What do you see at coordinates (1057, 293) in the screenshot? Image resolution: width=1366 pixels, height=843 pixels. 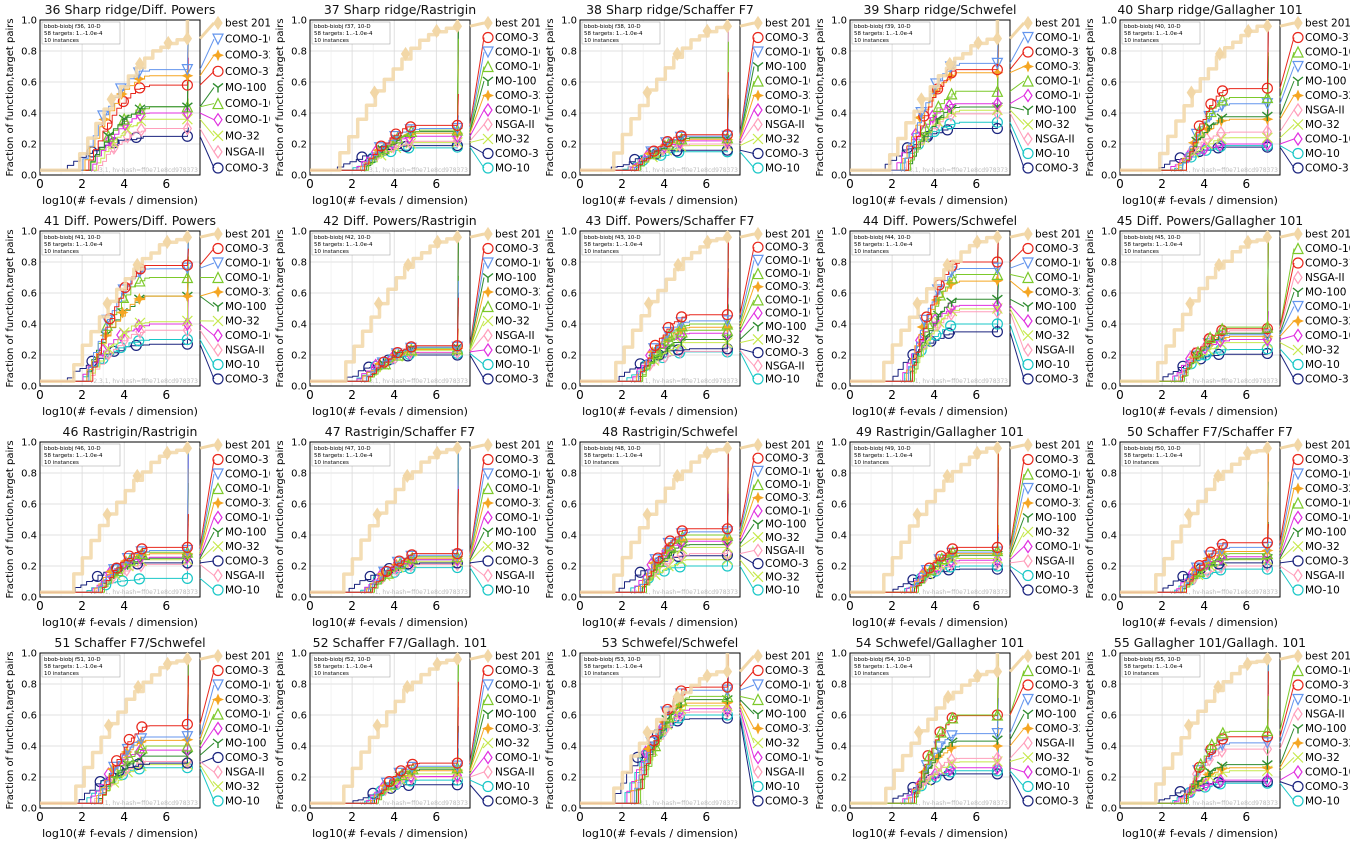 I see `legend-label: COMO-32` at bounding box center [1057, 293].